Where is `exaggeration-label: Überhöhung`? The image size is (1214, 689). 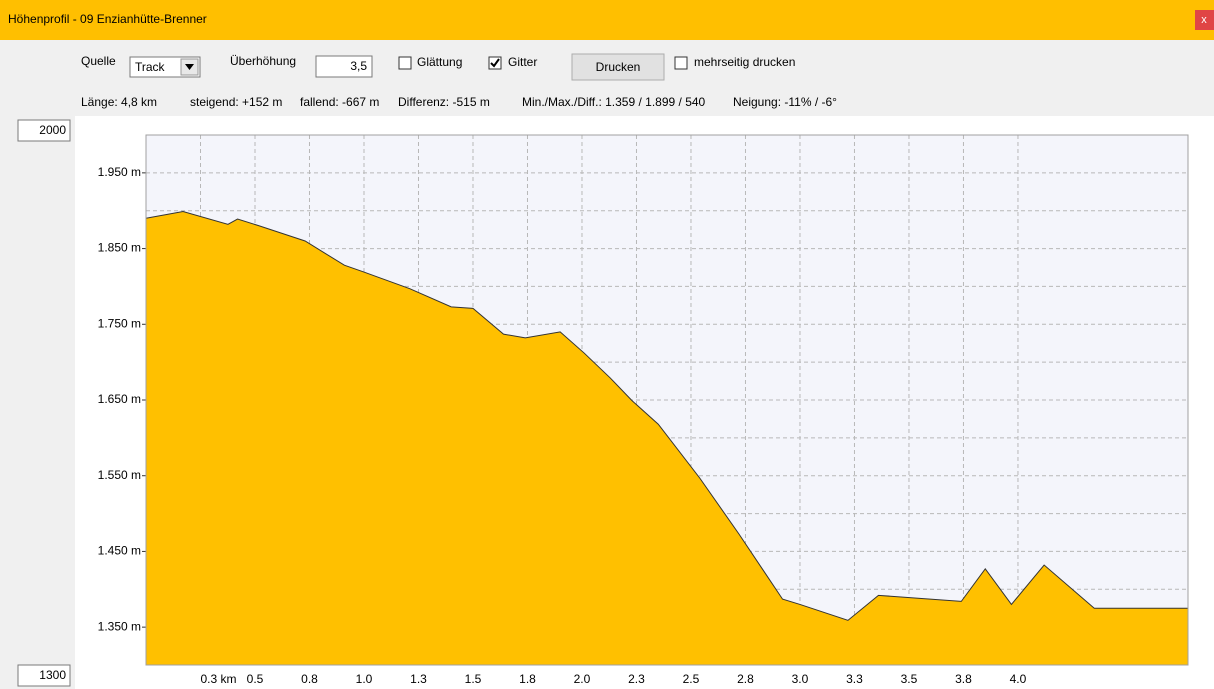 exaggeration-label: Überhöhung is located at coordinates (263, 61).